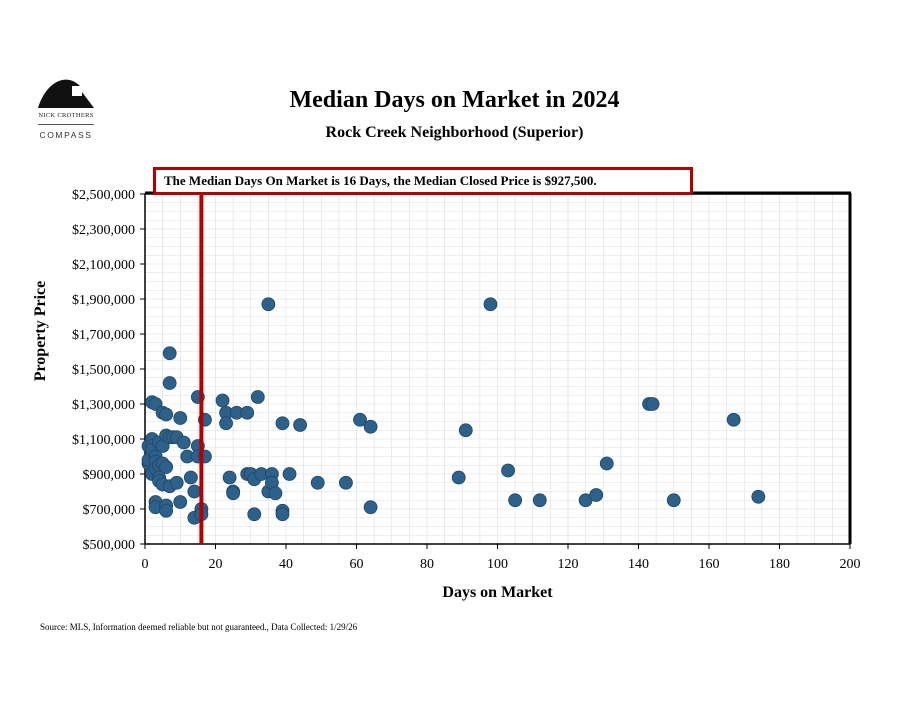  Describe the element at coordinates (66, 135) in the screenshot. I see `logo-brand: COMPASS` at that location.